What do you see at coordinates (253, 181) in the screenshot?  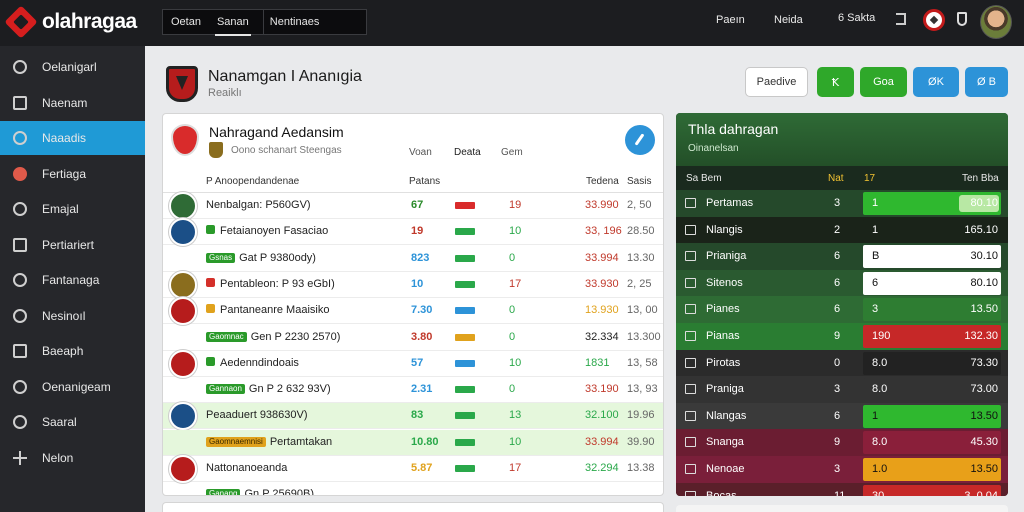 I see `col-head-name: P Anoopendandenae` at bounding box center [253, 181].